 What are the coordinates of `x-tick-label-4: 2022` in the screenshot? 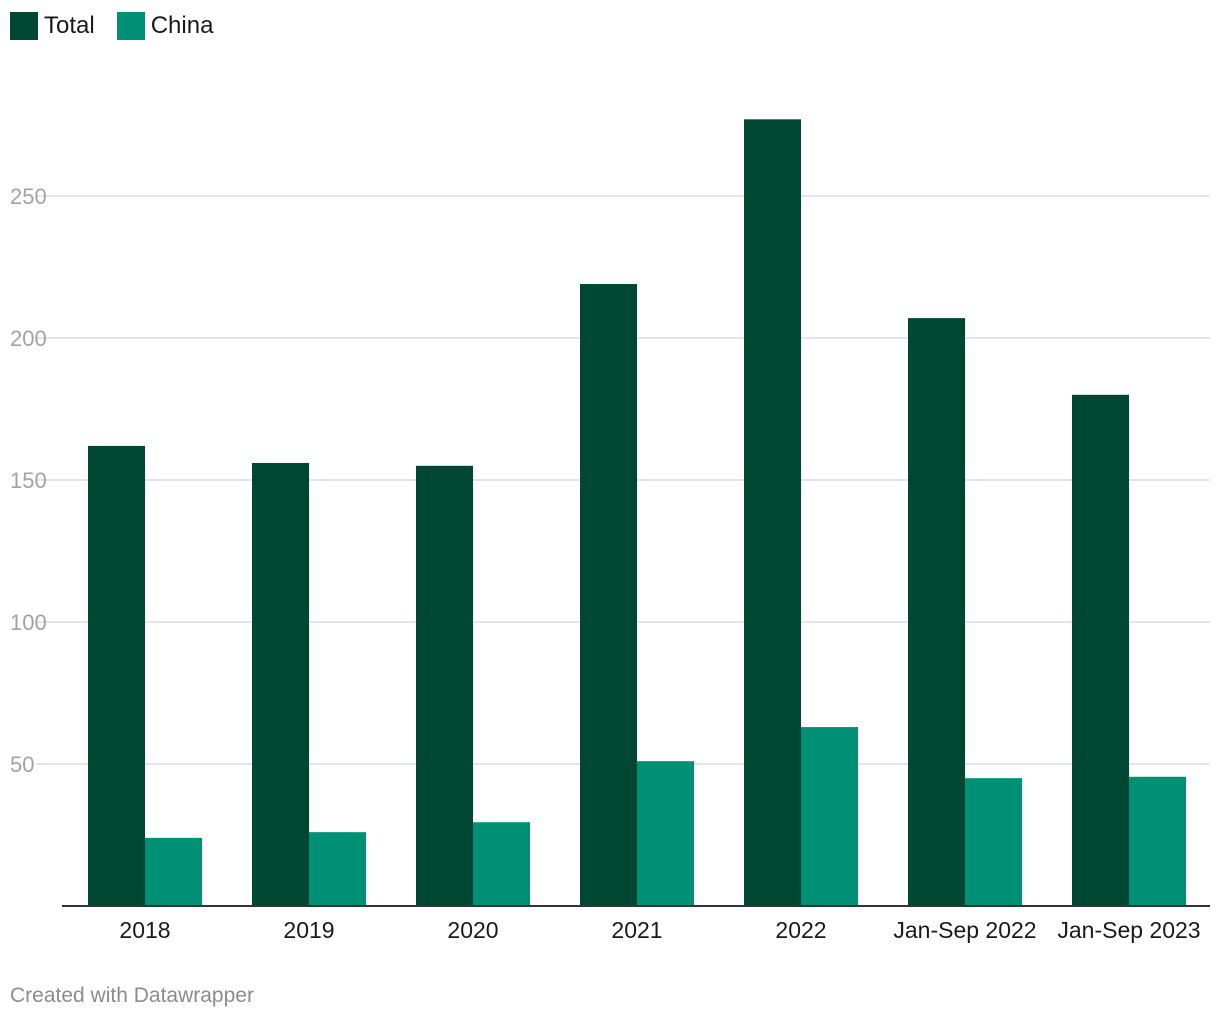 It's located at (800, 930).